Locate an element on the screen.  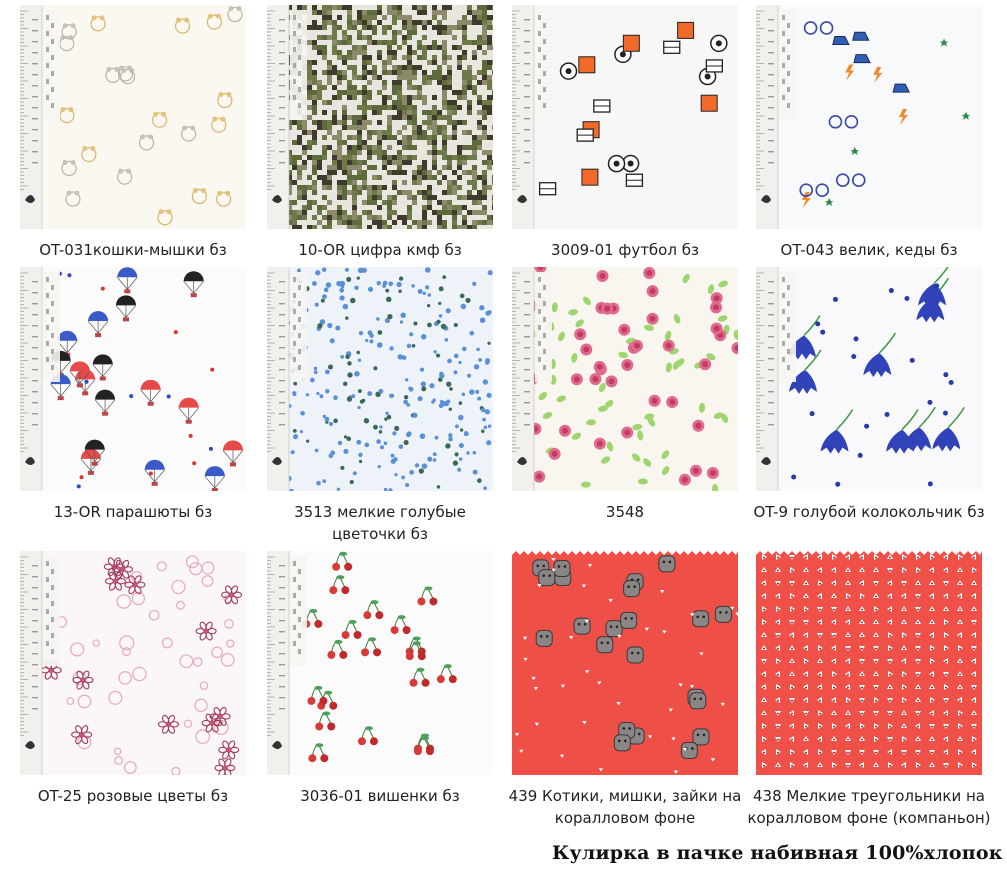
fabric-caption: 3513 мелкие голубые цветочки бз is located at coordinates (380, 523).